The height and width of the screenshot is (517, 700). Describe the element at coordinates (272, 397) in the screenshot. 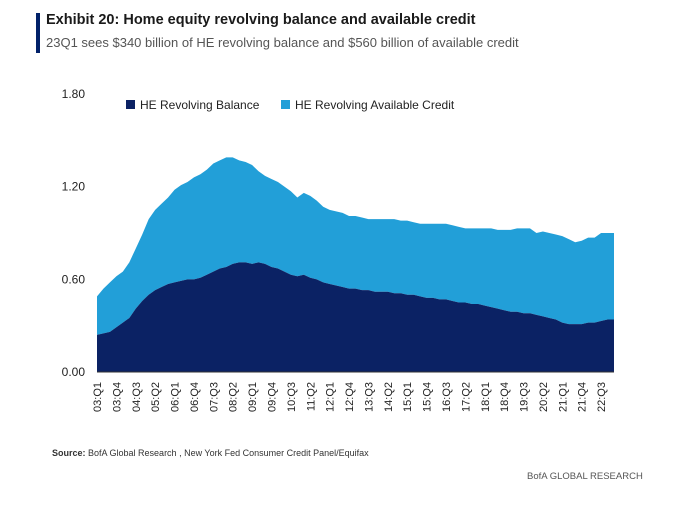

I see `x-tick-label: 09:Q4` at that location.